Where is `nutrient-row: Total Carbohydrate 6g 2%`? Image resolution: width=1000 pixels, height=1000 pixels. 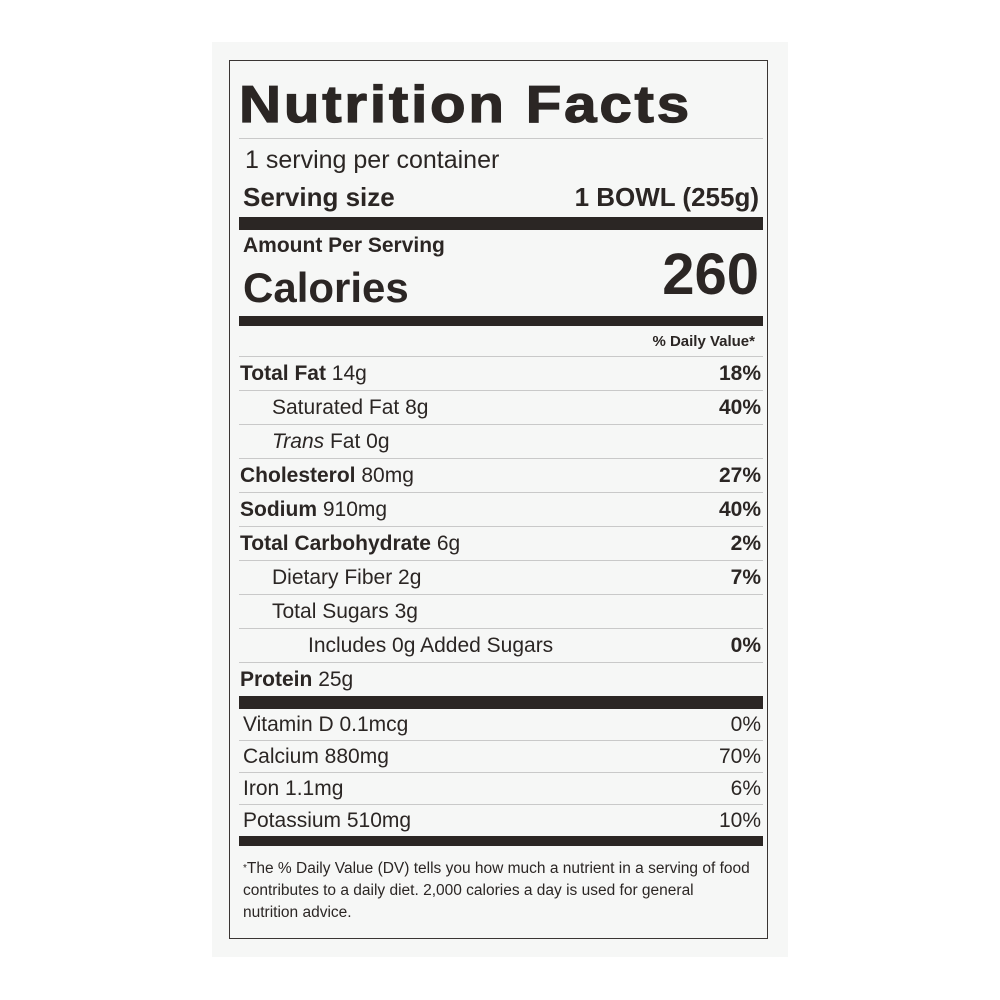
nutrient-row: Total Carbohydrate 6g 2% is located at coordinates (501, 544).